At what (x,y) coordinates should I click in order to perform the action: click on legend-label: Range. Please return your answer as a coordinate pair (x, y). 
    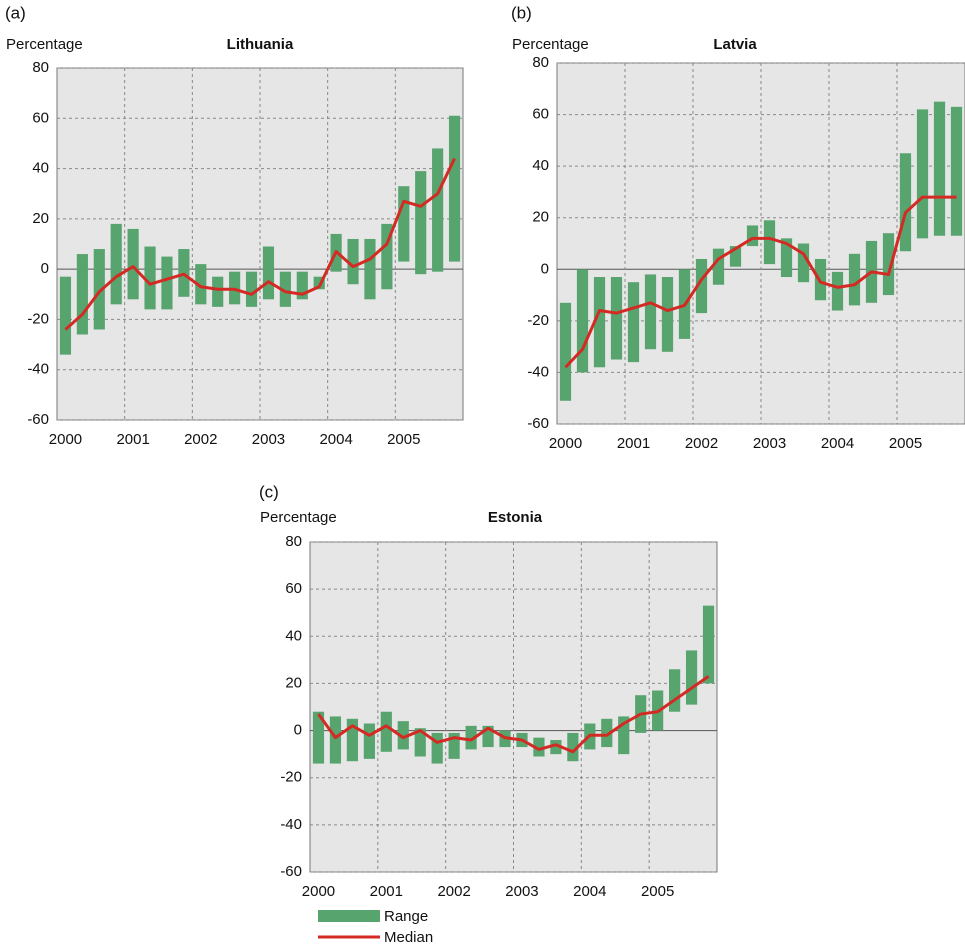
    Looking at the image, I should click on (406, 916).